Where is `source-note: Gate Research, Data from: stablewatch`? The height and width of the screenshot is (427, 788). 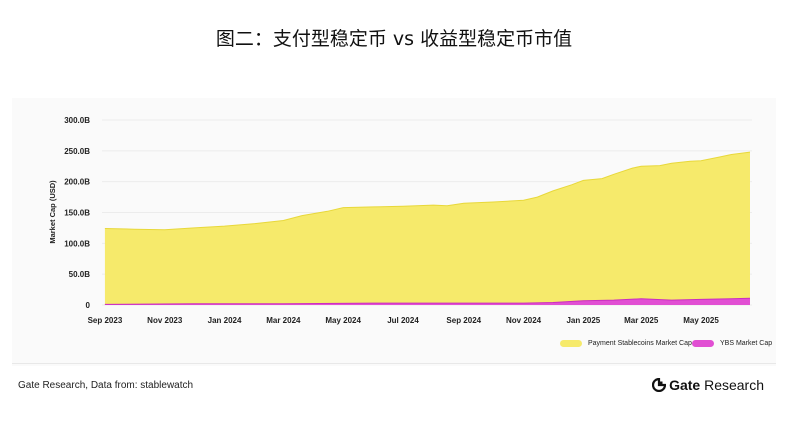
source-note: Gate Research, Data from: stablewatch is located at coordinates (106, 385).